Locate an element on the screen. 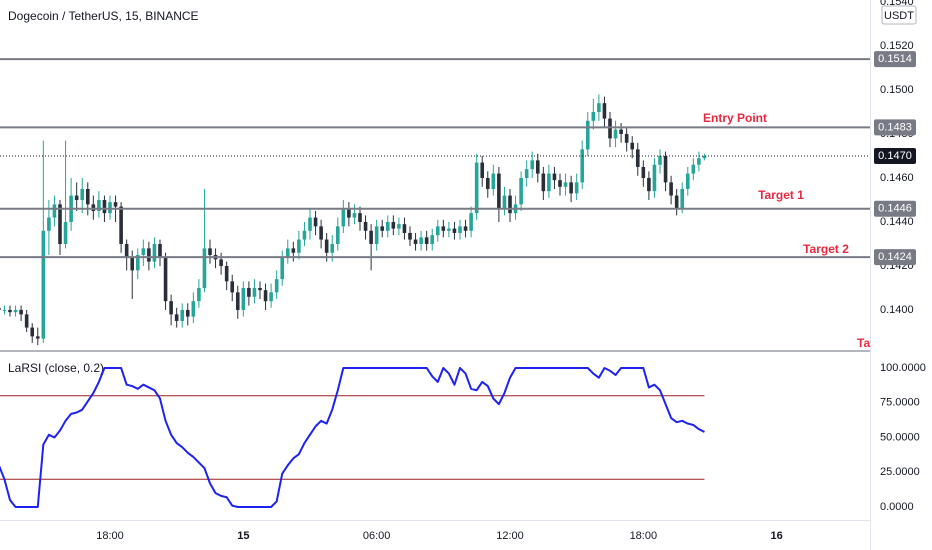  annotation: Target 1 is located at coordinates (781, 195).